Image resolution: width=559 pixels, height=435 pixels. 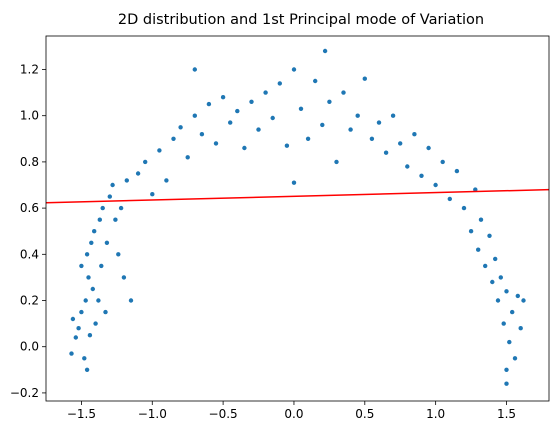 I want to click on y-tick-label: 1.0, so click(x=29, y=116).